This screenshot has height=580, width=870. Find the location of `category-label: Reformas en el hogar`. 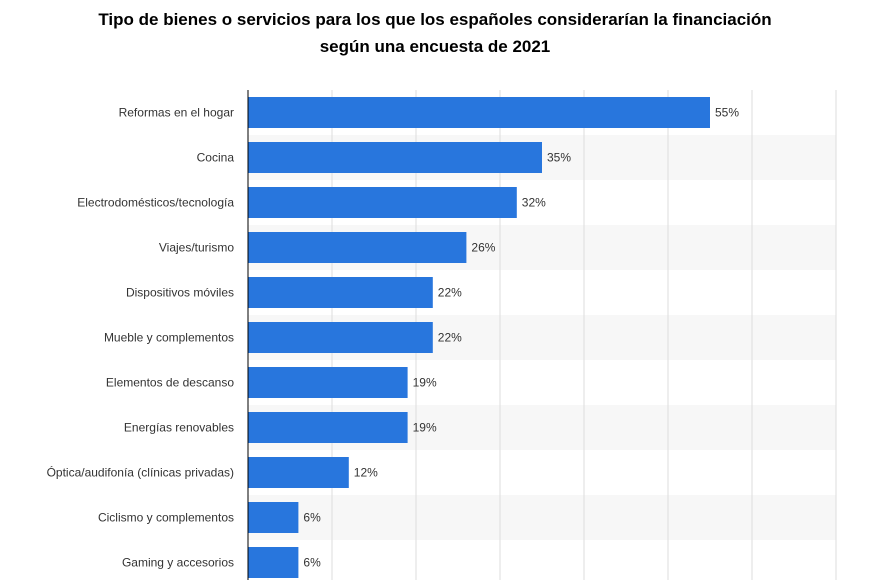

category-label: Reformas en el hogar is located at coordinates (176, 113).